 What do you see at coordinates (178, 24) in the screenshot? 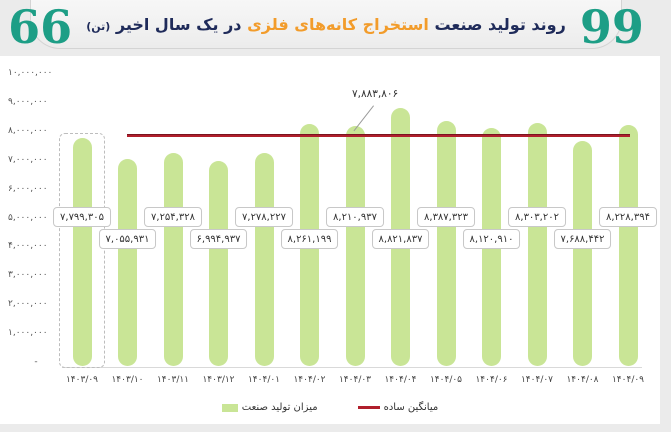
I see `title-part2: در یک سال اخیر` at bounding box center [178, 24].